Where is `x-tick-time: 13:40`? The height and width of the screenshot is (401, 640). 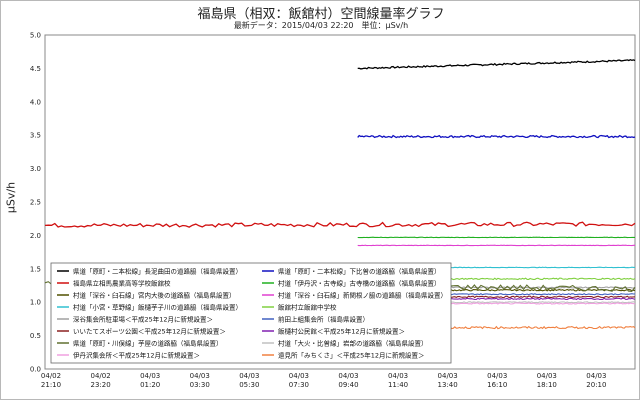
x-tick-time: 13:40 is located at coordinates (448, 385).